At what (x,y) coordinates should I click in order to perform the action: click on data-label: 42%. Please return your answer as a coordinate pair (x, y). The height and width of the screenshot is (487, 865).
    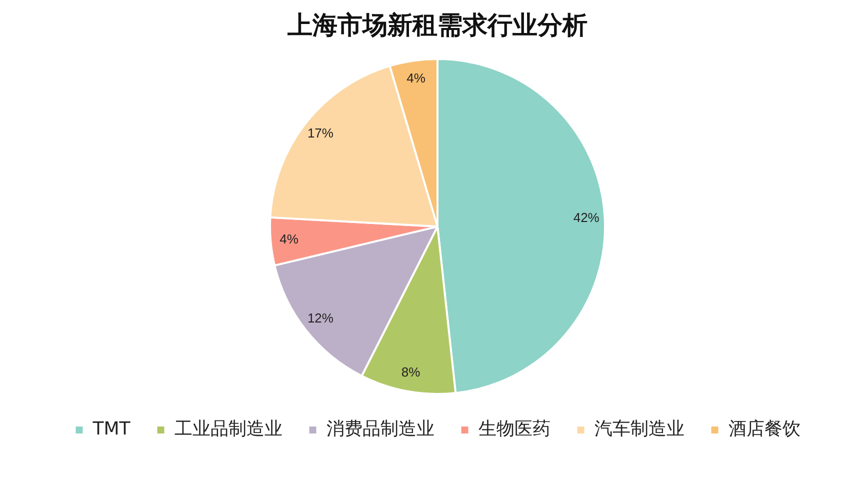
    Looking at the image, I should click on (586, 218).